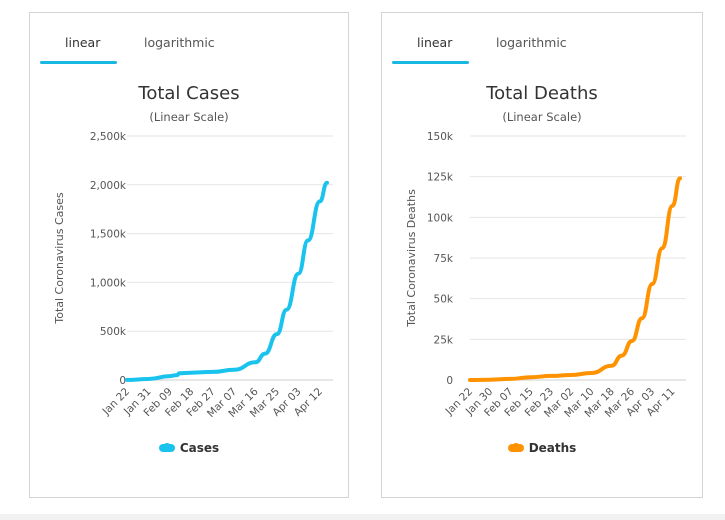 This screenshot has width=725, height=520. I want to click on y-tick-label: 25k, so click(444, 340).